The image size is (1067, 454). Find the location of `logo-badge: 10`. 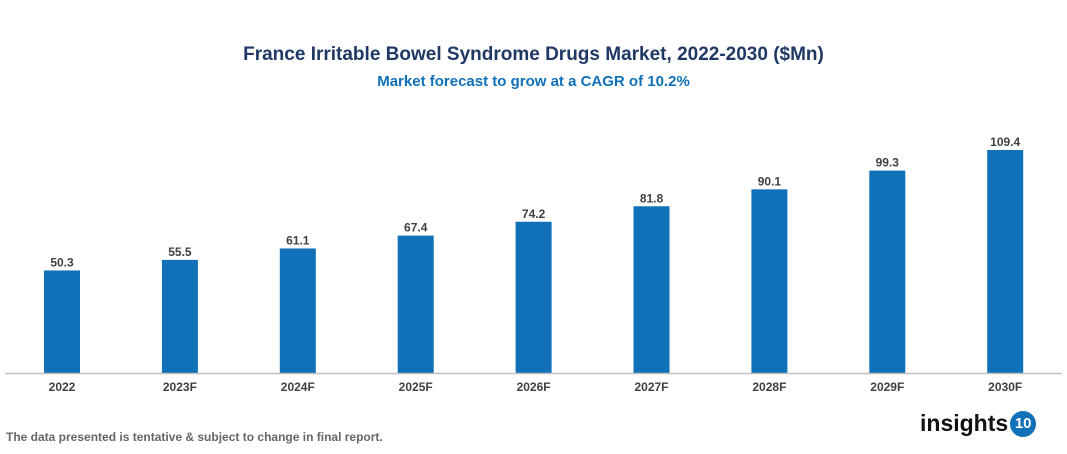

logo-badge: 10 is located at coordinates (1023, 423).